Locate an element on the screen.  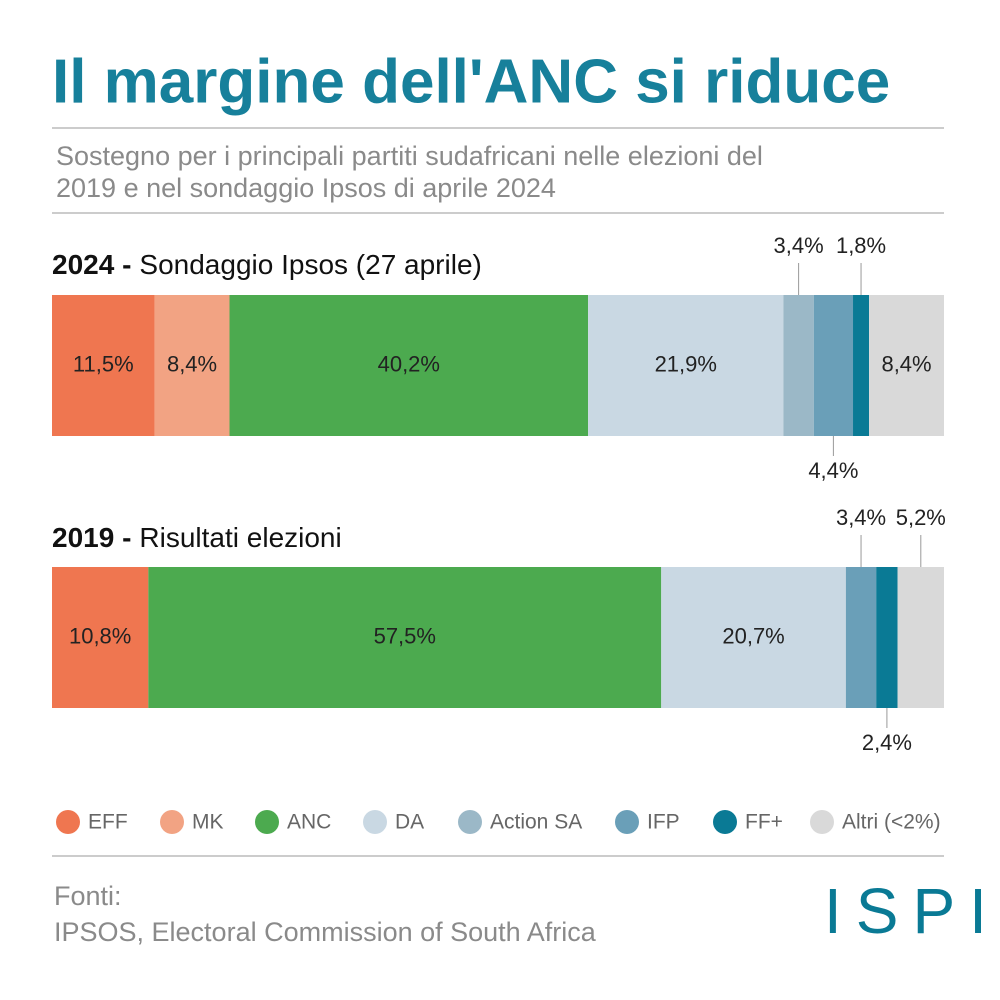
value-label: 11,5% is located at coordinates (103, 363).